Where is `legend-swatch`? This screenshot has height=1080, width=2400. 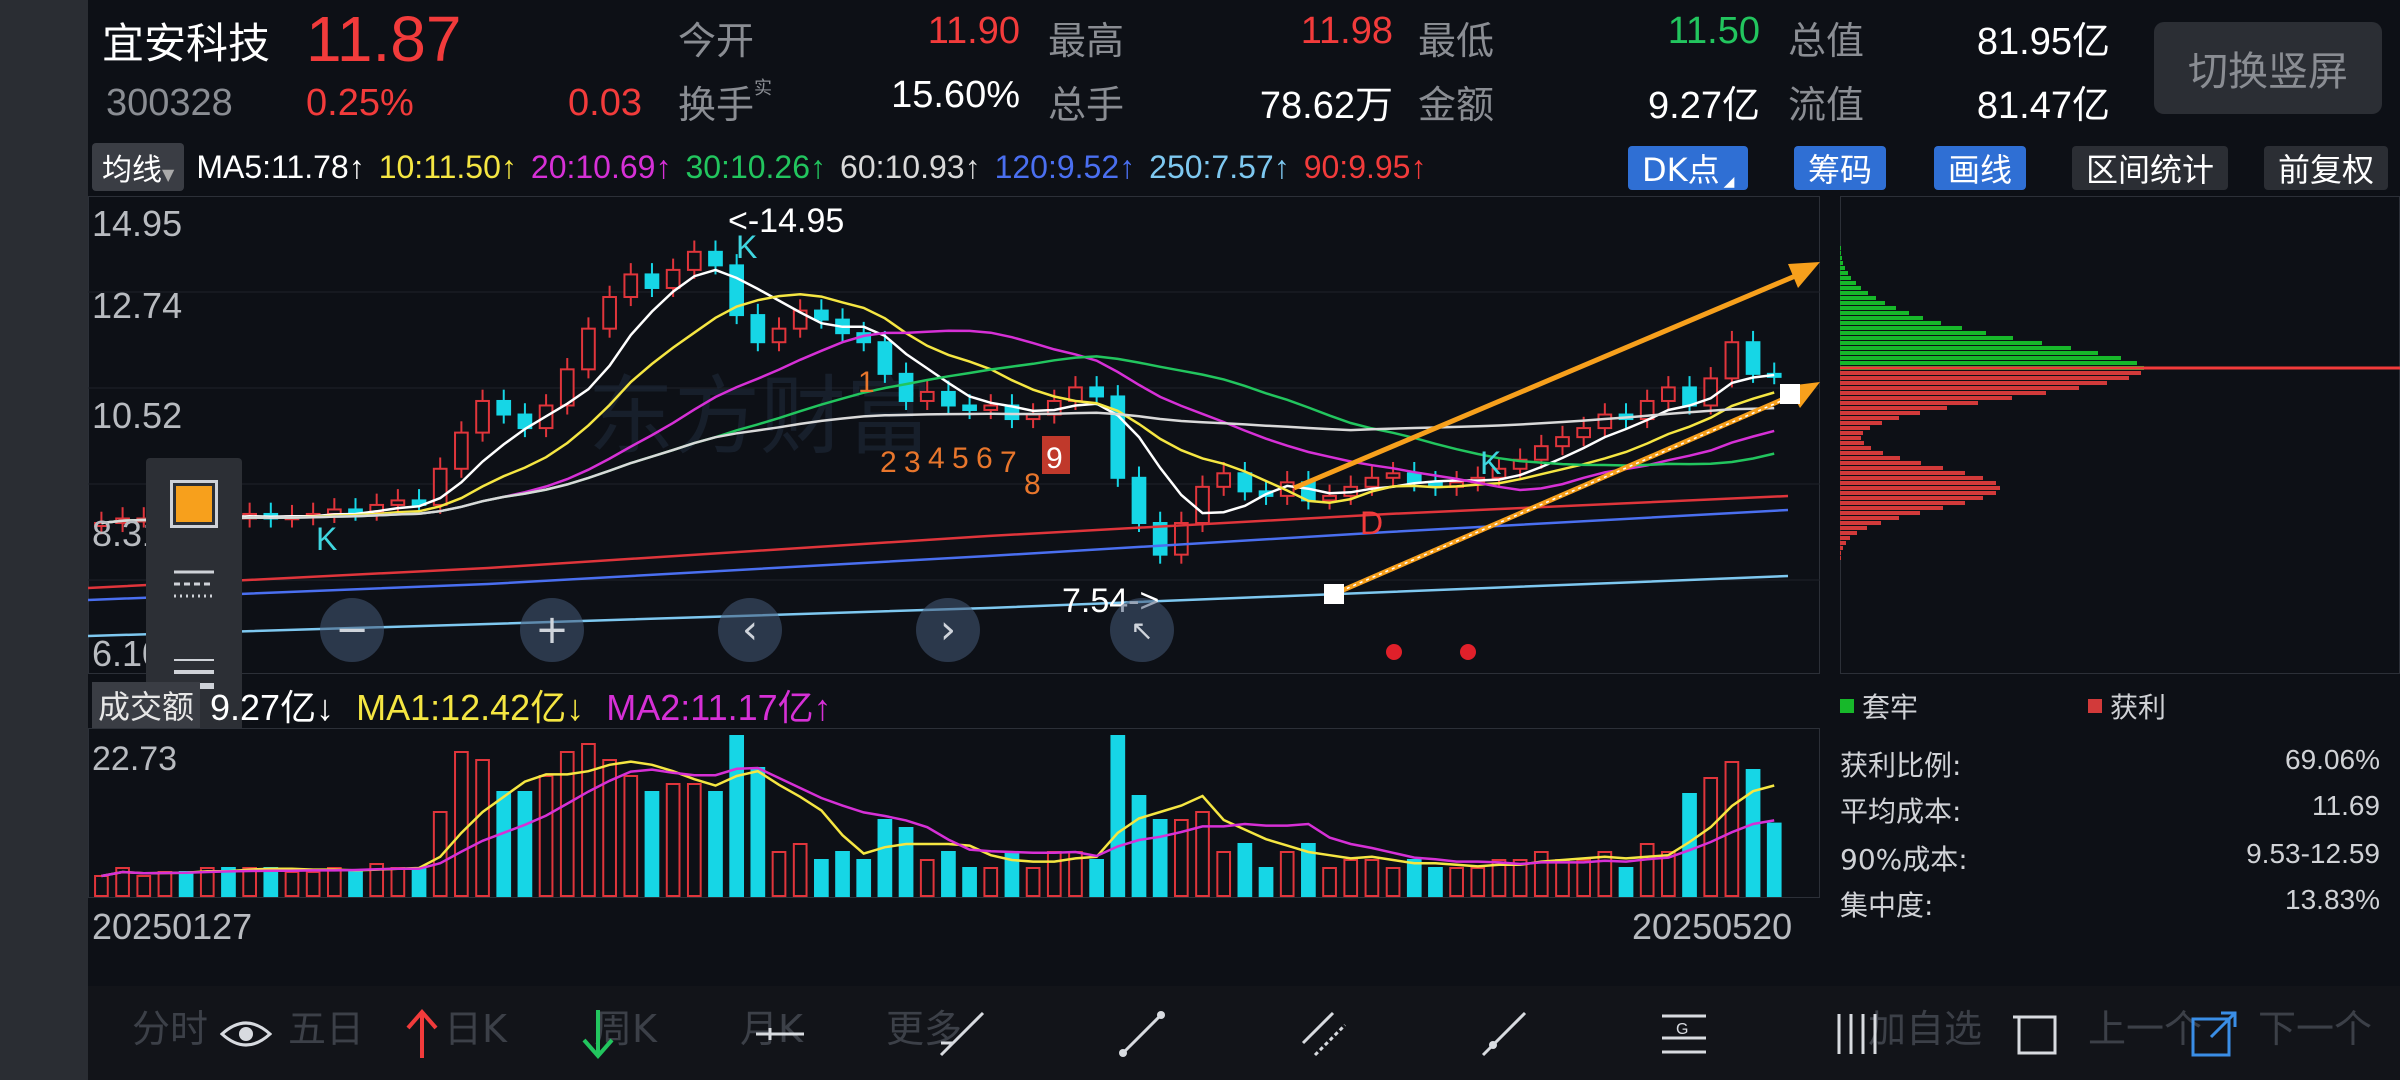
legend-swatch is located at coordinates (1847, 706).